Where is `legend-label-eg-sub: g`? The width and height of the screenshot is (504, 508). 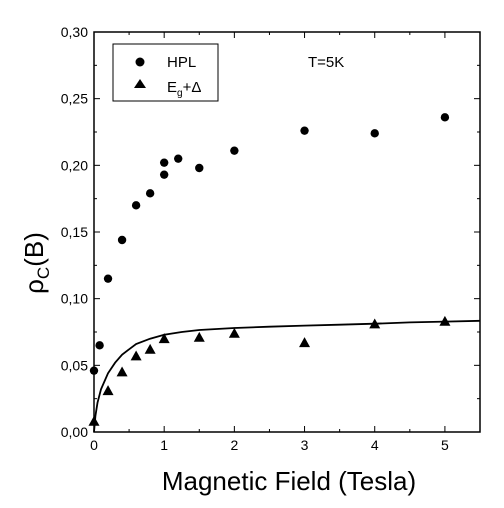 legend-label-eg-sub: g is located at coordinates (180, 93).